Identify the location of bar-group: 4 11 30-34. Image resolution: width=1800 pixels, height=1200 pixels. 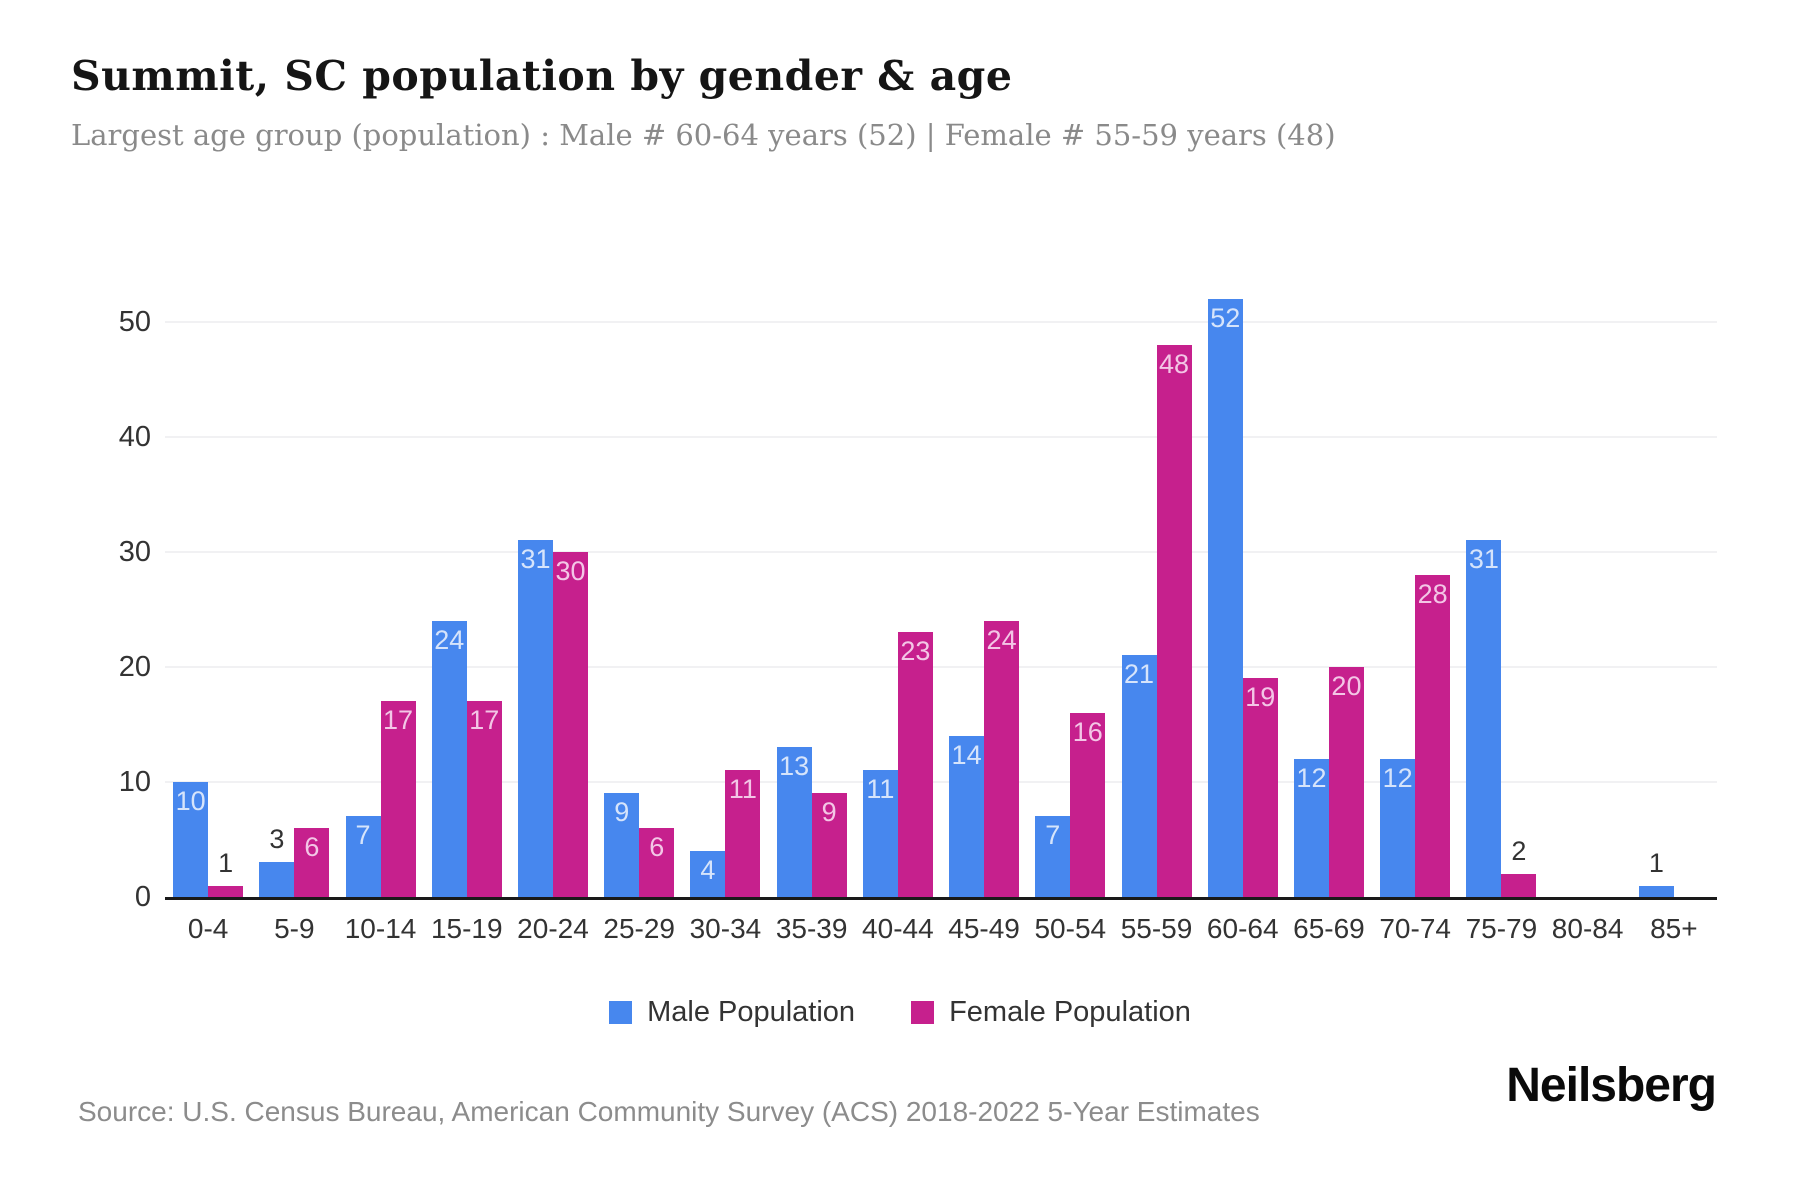
(725, 604).